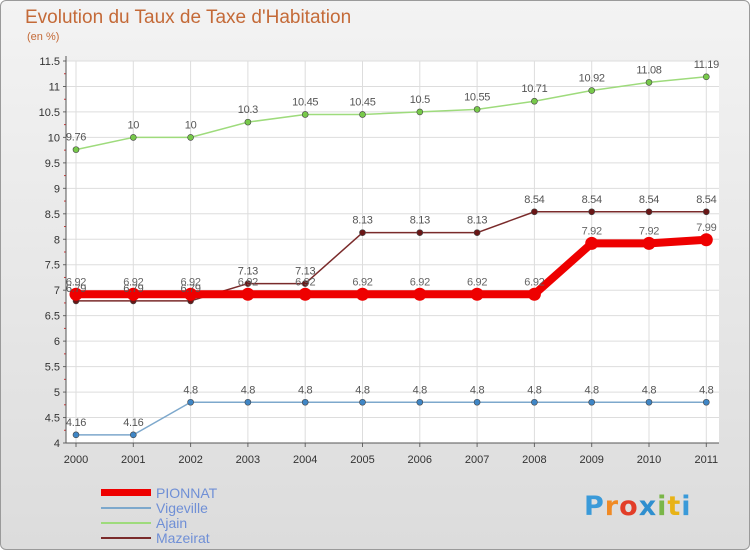 This screenshot has width=750, height=550. Describe the element at coordinates (57, 291) in the screenshot. I see `y-tick-label: 7` at that location.